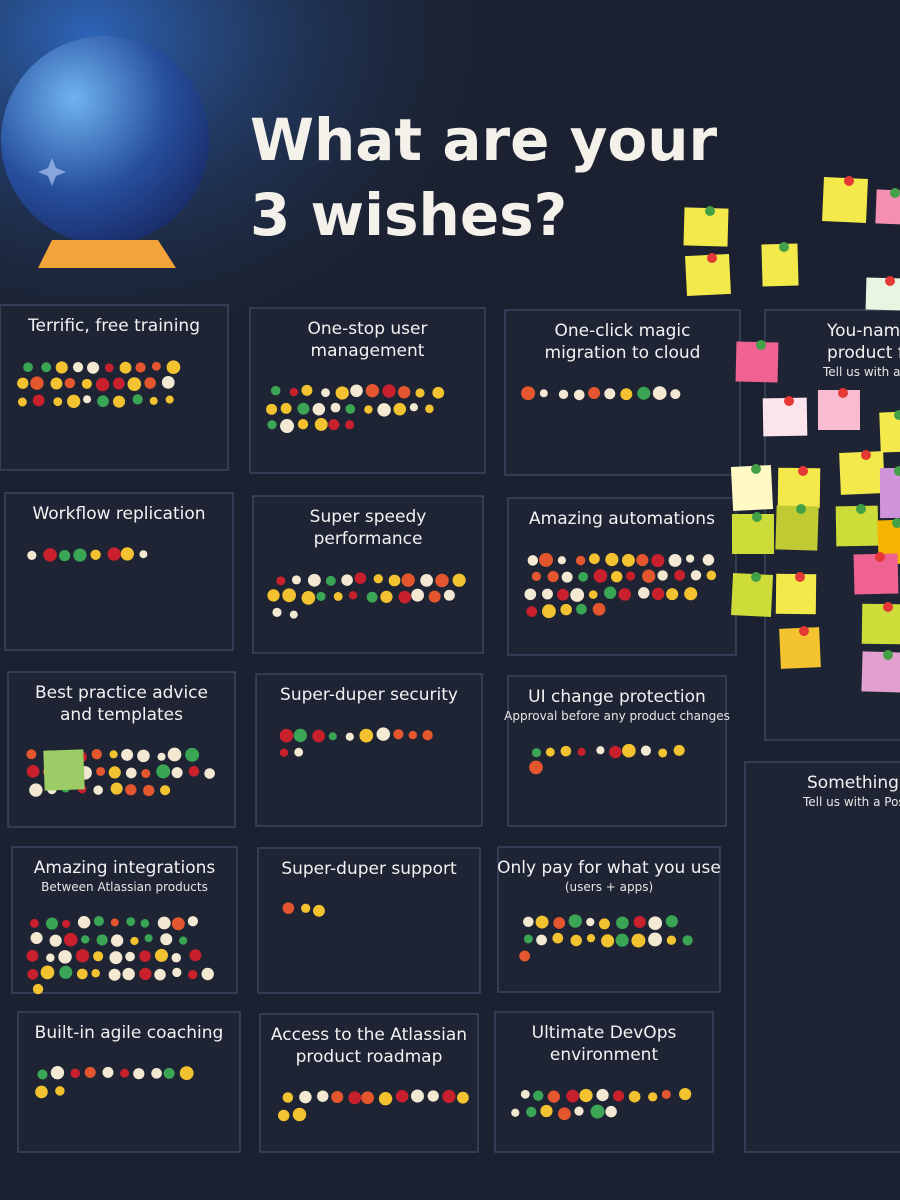 The image size is (900, 1200). What do you see at coordinates (119, 571) in the screenshot?
I see `wish-card` at bounding box center [119, 571].